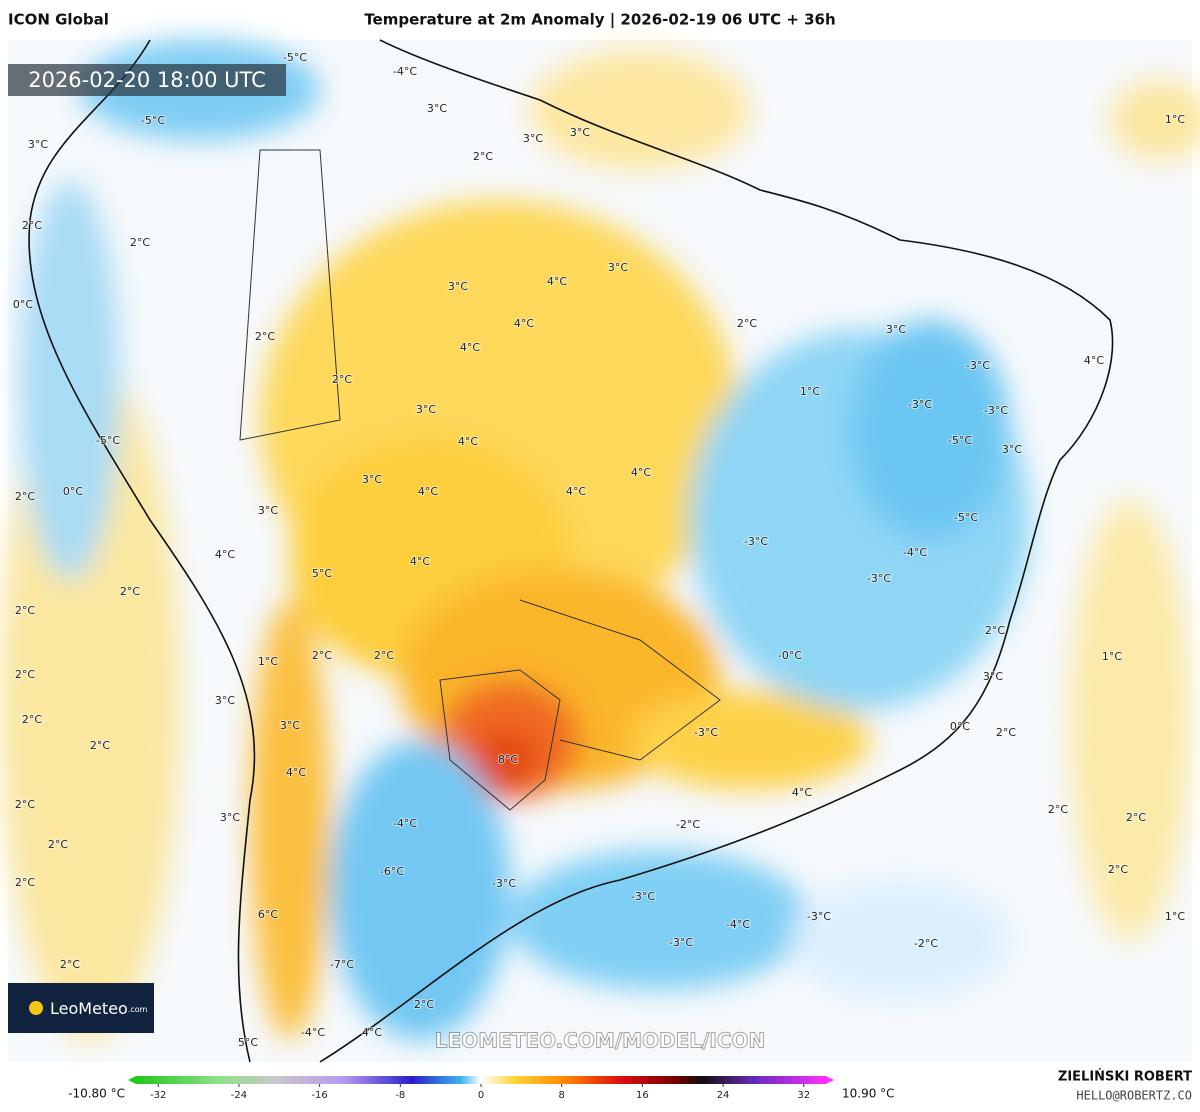  I want to click on colorbar-arrow-low, so click(132, 1080).